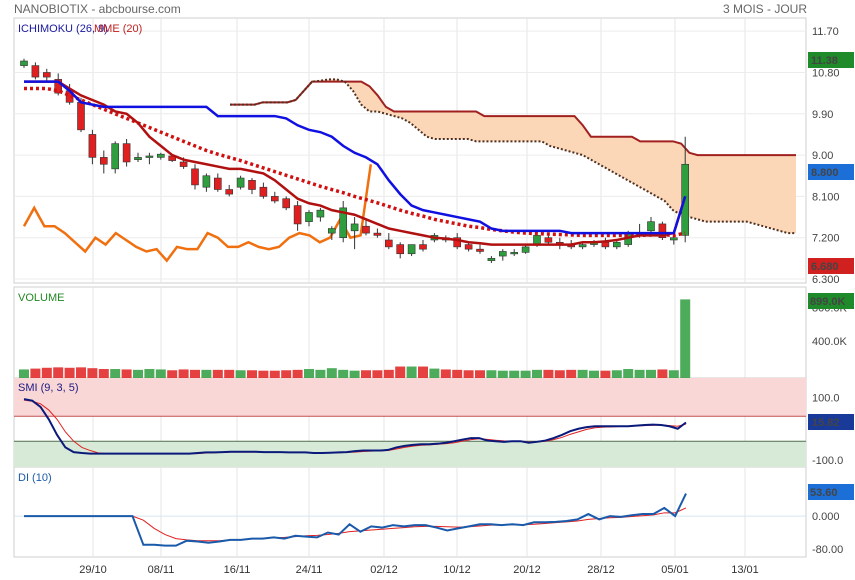 The image size is (855, 580). What do you see at coordinates (827, 550) in the screenshot?
I see `y-tick-label: -80.00` at bounding box center [827, 550].